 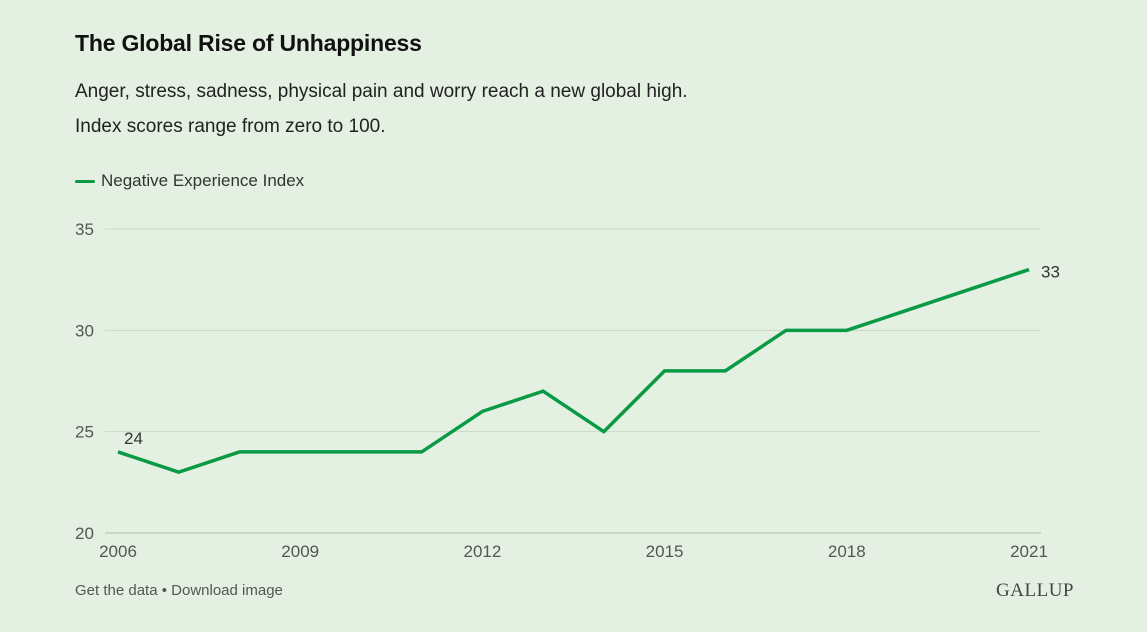 I want to click on data-point-2016, so click(x=725, y=371).